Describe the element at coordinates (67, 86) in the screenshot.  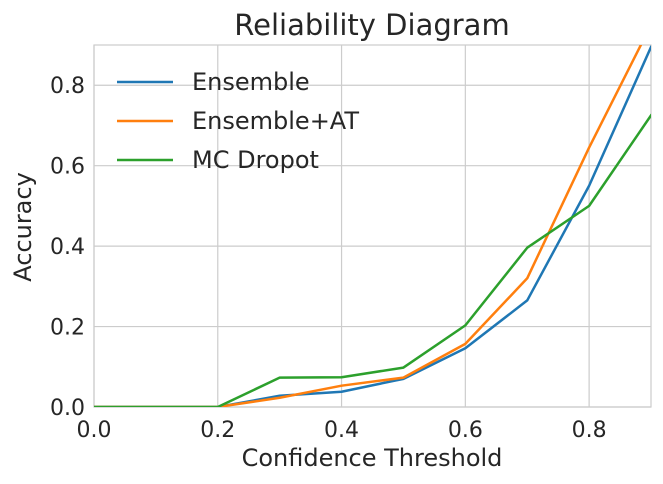
I see `y-tick-label: 0.8` at that location.